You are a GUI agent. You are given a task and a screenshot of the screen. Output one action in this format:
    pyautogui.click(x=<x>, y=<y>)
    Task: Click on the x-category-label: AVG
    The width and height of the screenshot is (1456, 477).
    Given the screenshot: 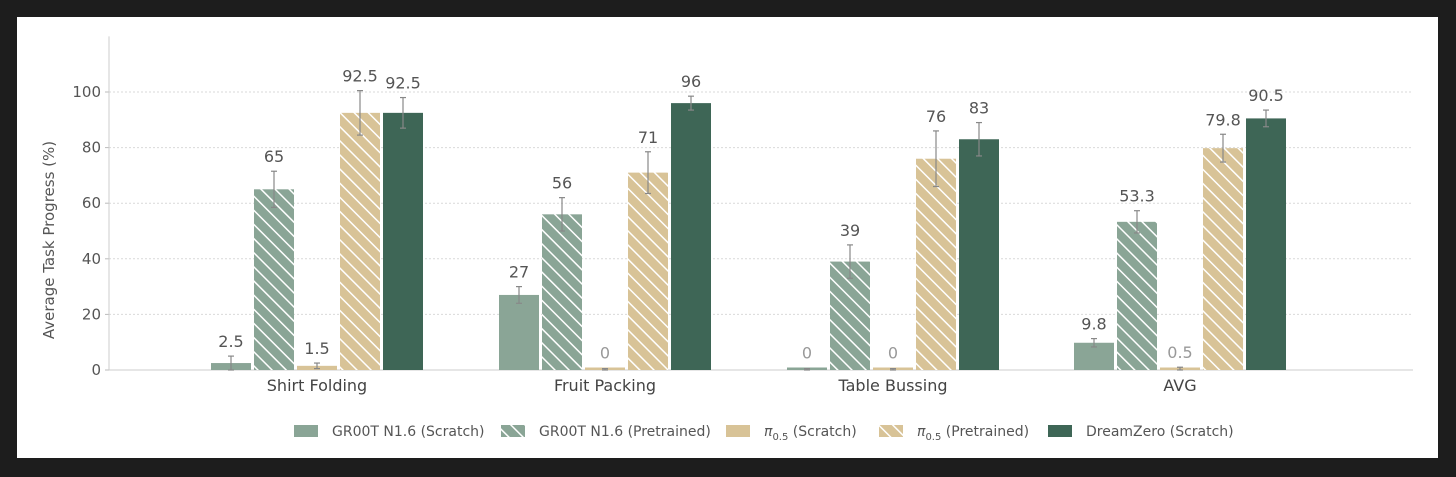 What is the action you would take?
    pyautogui.click(x=1179, y=385)
    